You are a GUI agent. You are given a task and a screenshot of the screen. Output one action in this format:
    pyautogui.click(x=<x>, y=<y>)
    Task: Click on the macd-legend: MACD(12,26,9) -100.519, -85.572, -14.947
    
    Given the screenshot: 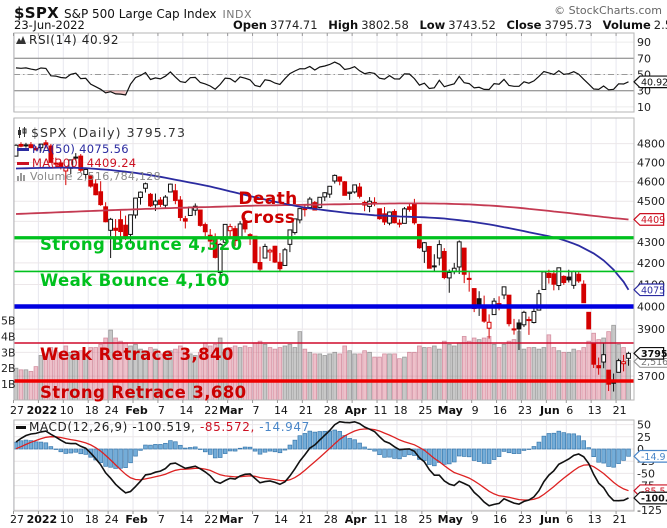 What is the action you would take?
    pyautogui.click(x=163, y=427)
    